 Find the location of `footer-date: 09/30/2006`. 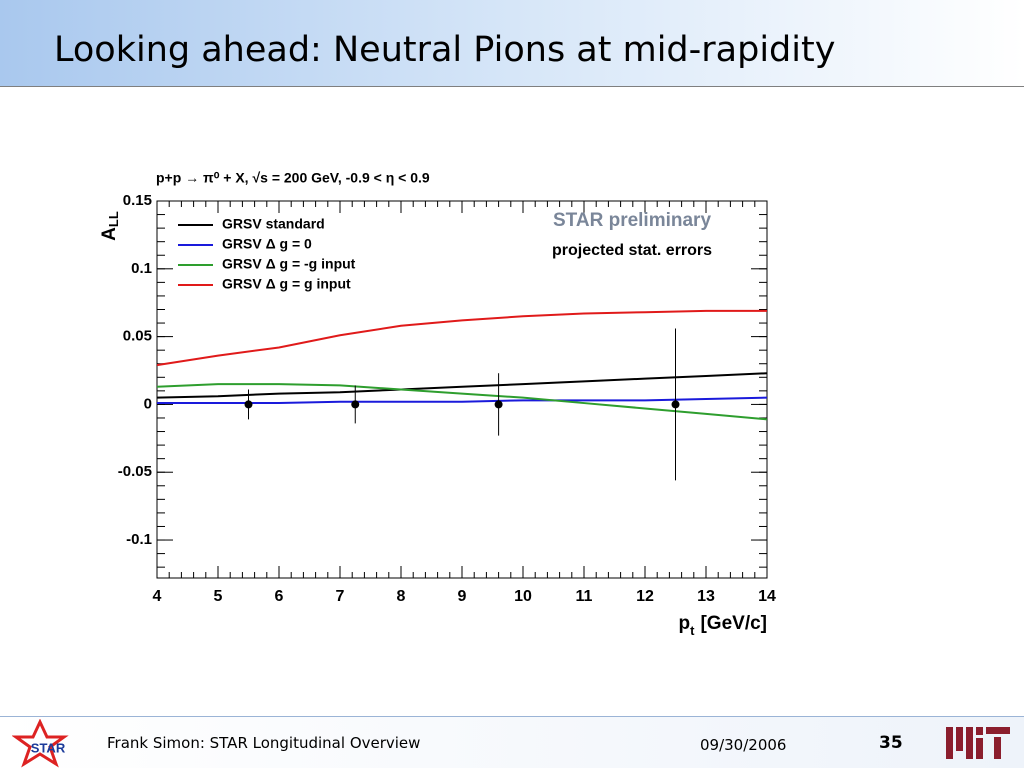

footer-date: 09/30/2006 is located at coordinates (743, 745).